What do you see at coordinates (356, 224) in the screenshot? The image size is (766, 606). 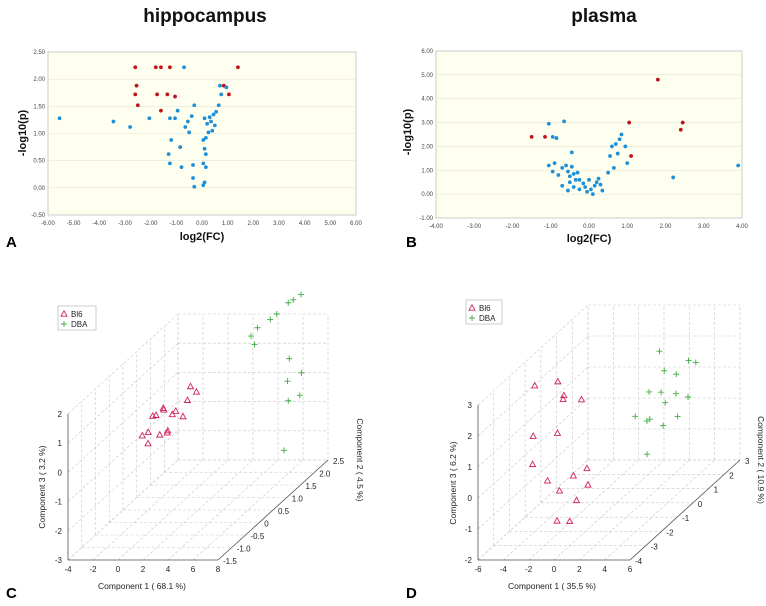 I see `a-xtick-label: 6.00` at bounding box center [356, 224].